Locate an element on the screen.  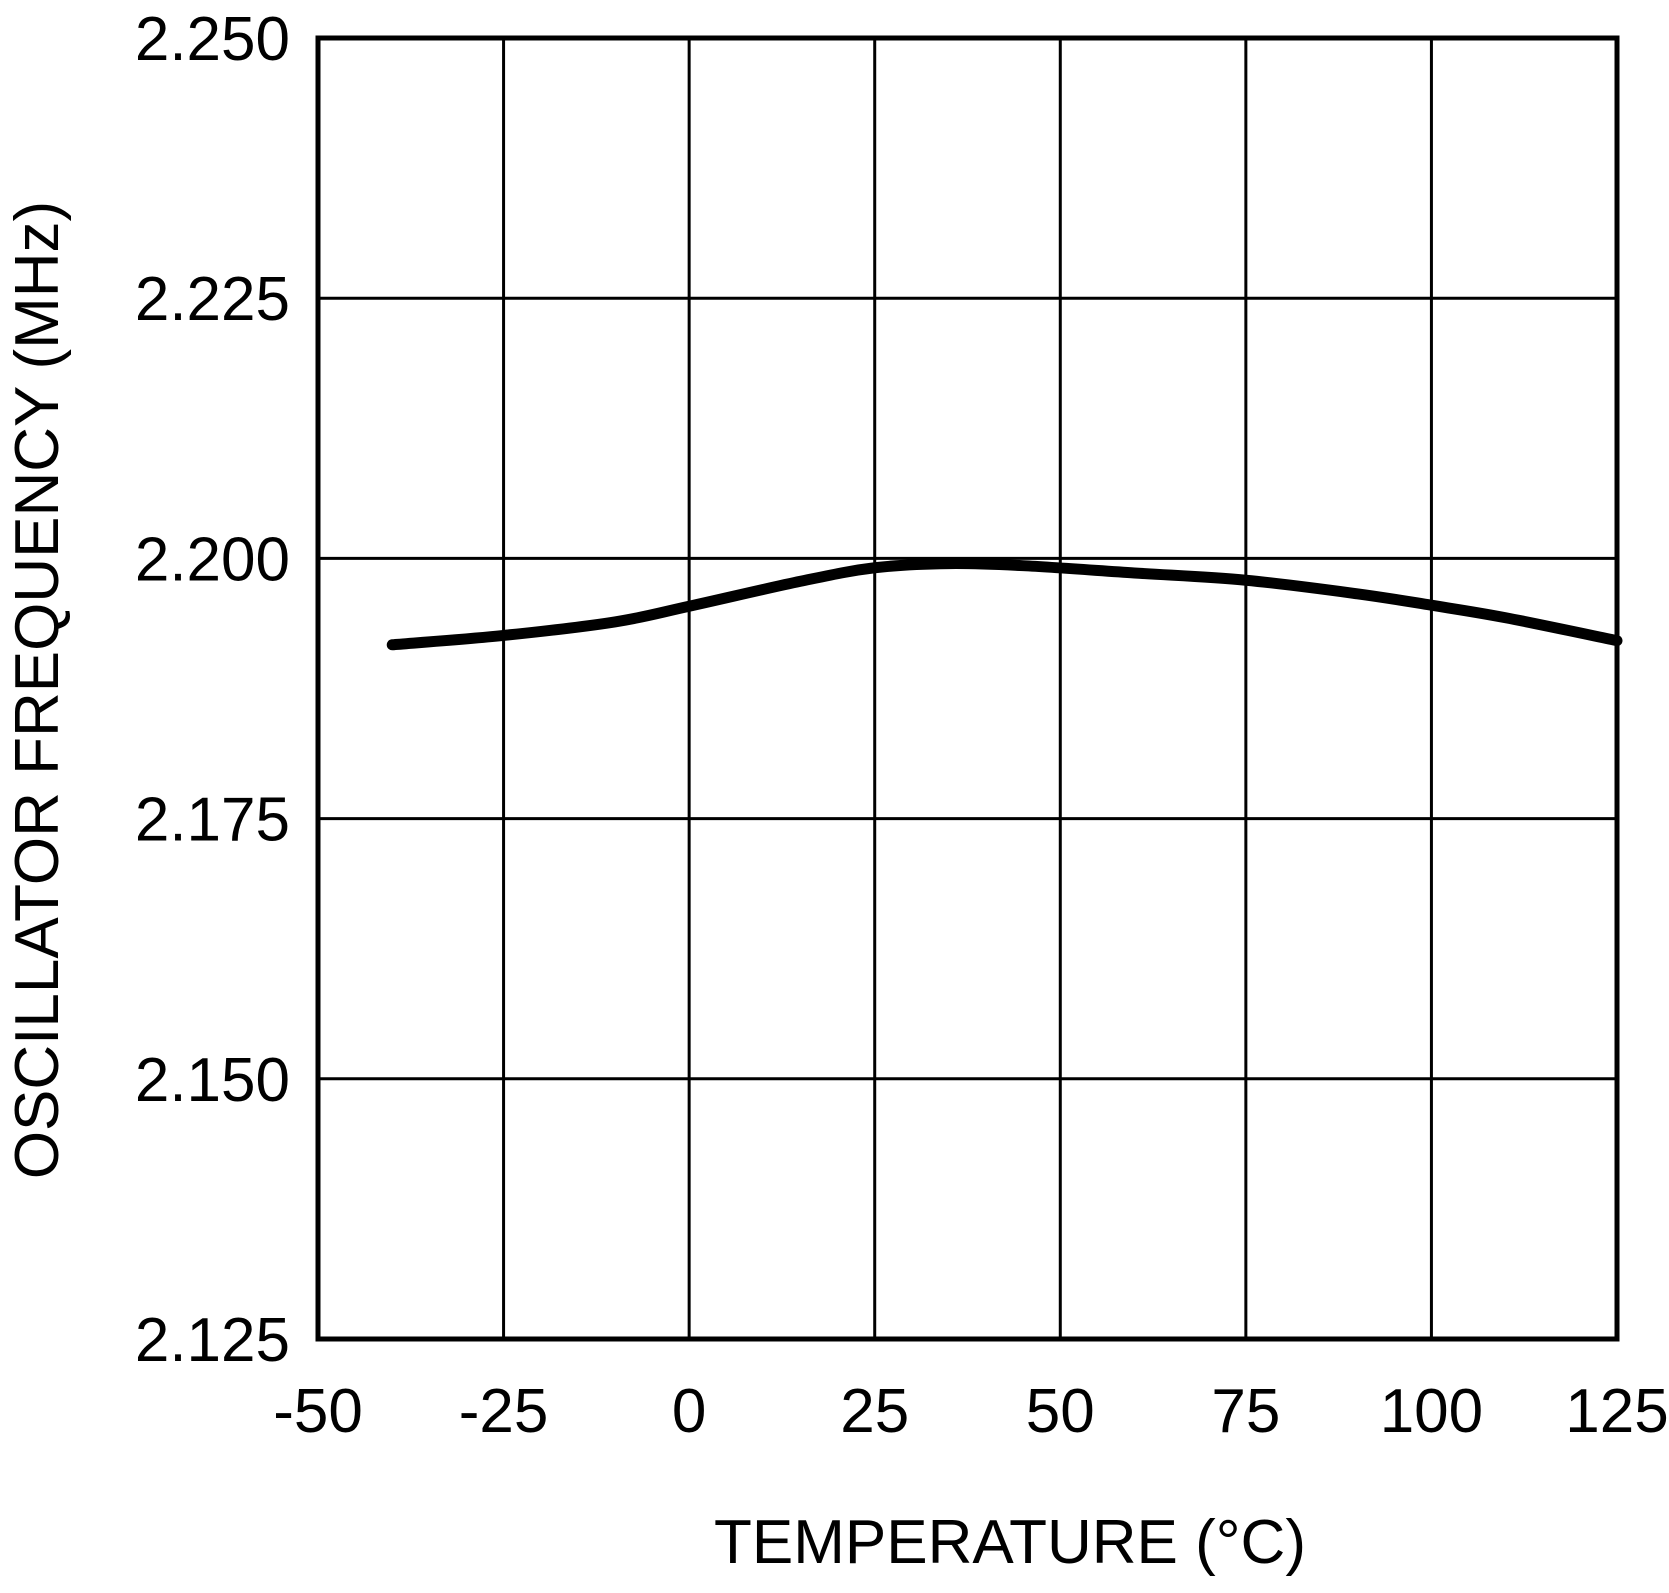
x-tick-label: 125 is located at coordinates (1616, 1411).